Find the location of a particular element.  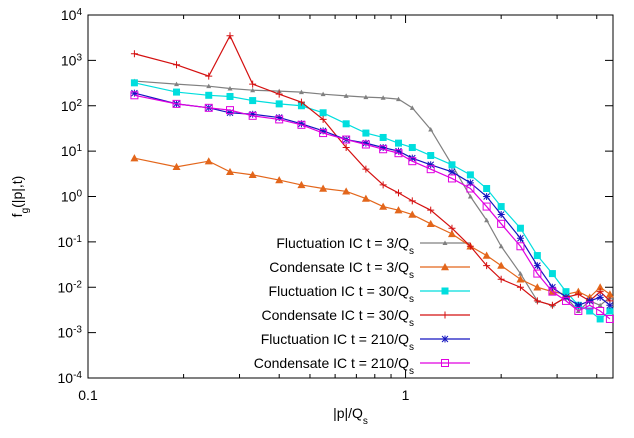

x-tick-label: 0.1 is located at coordinates (88, 395).